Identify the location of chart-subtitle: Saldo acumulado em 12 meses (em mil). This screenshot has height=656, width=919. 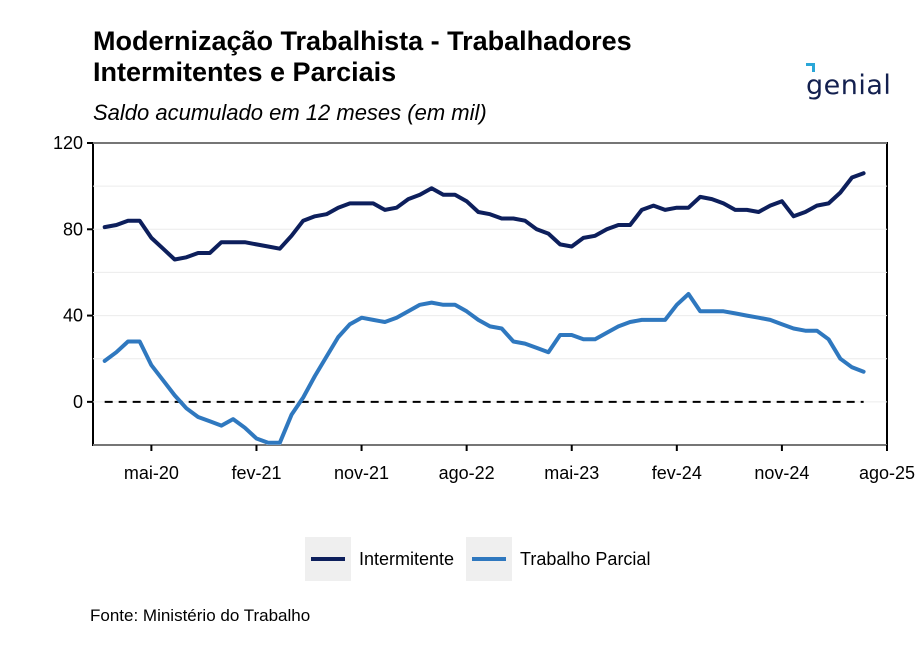
(290, 112).